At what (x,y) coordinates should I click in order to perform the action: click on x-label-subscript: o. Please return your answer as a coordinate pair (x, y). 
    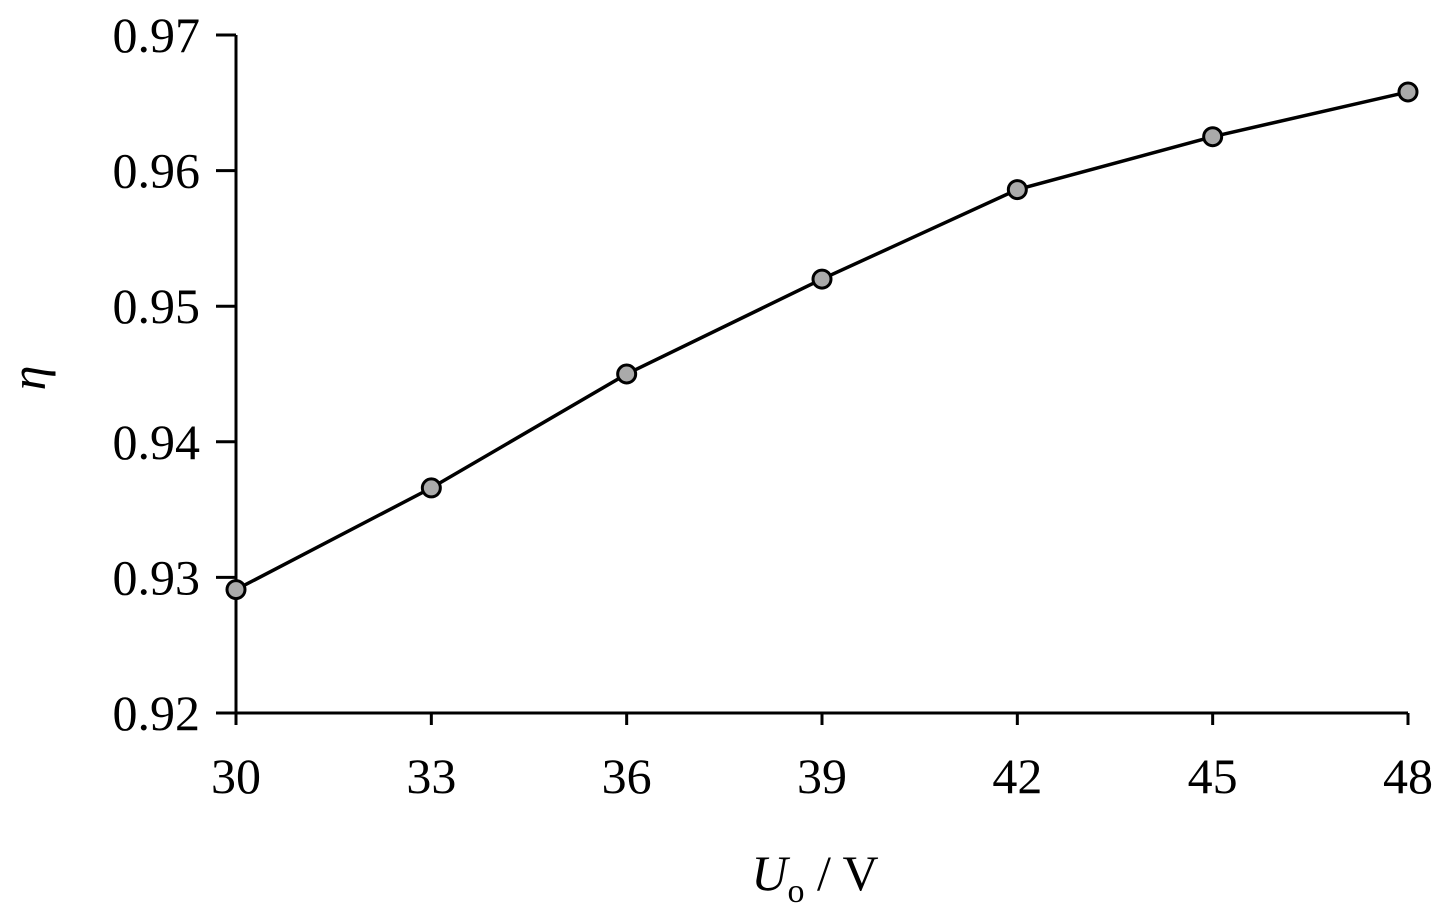
    Looking at the image, I should click on (796, 891).